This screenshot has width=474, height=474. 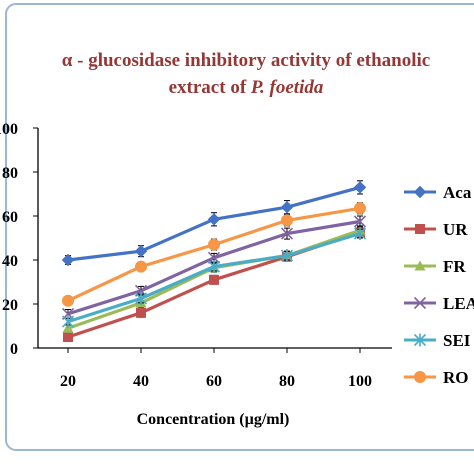 I want to click on legend-swatch-marker-stroke, so click(x=420, y=303).